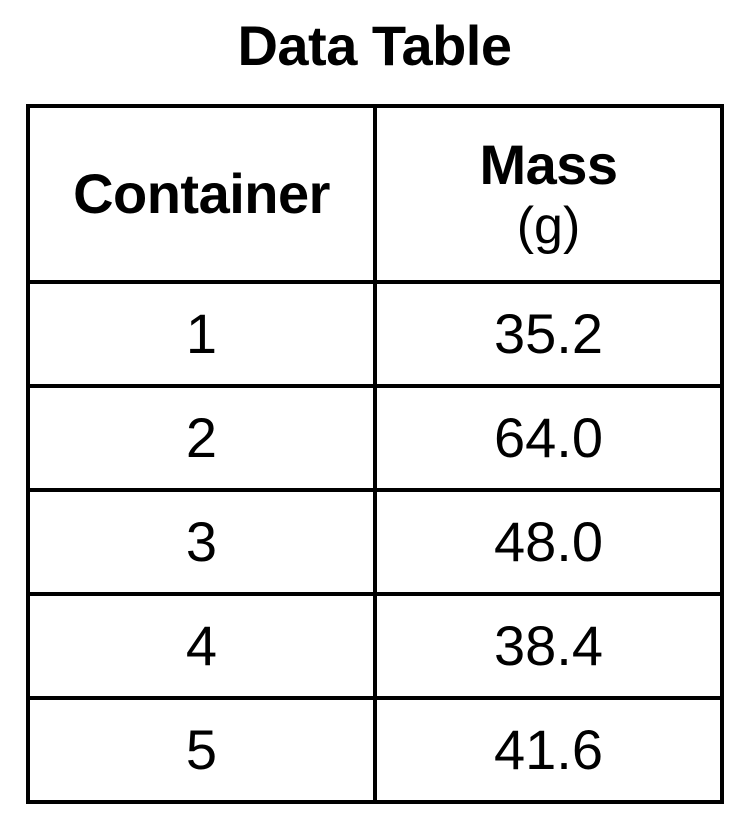 The image size is (749, 822). Describe the element at coordinates (201, 646) in the screenshot. I see `container-cell: 4` at that location.